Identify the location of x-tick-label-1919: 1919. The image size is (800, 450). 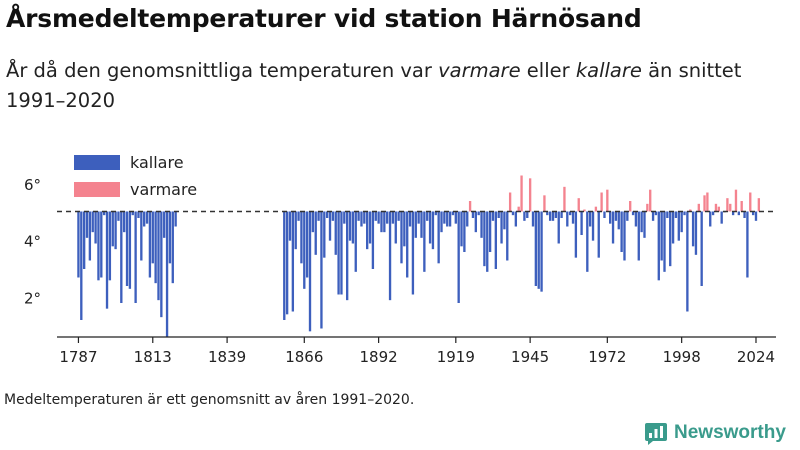
(456, 357).